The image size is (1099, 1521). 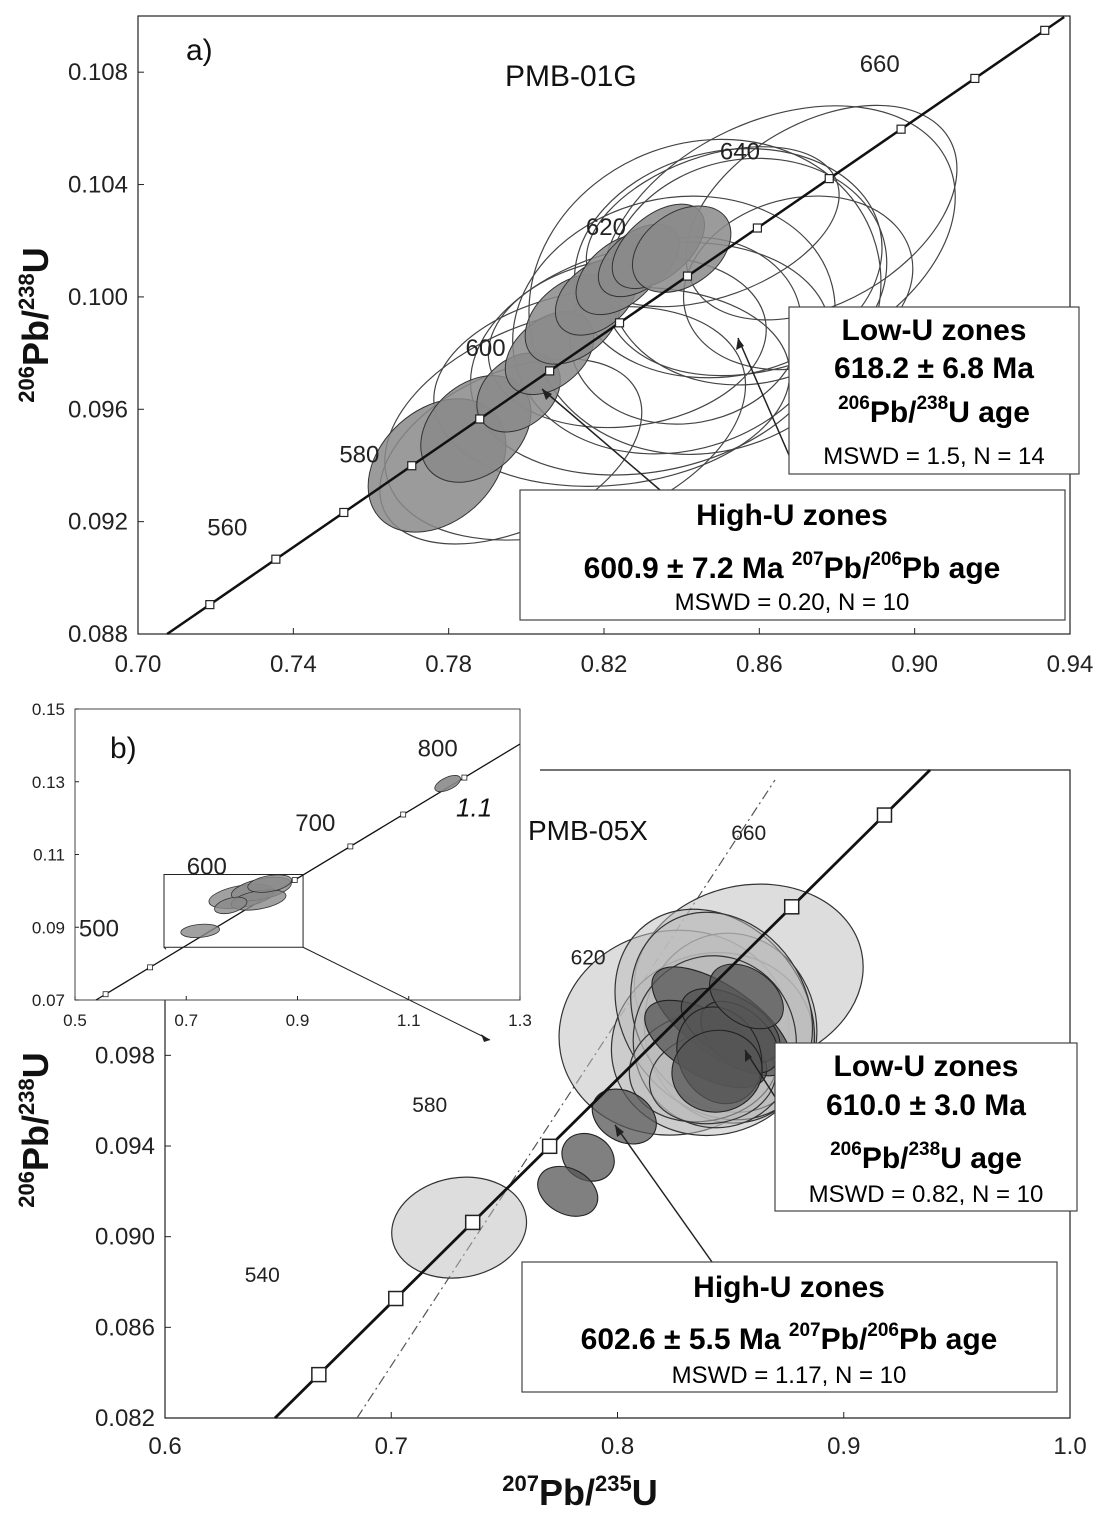 What do you see at coordinates (547, 394) in the screenshot?
I see `panel-a-high-u-arrowhead` at bounding box center [547, 394].